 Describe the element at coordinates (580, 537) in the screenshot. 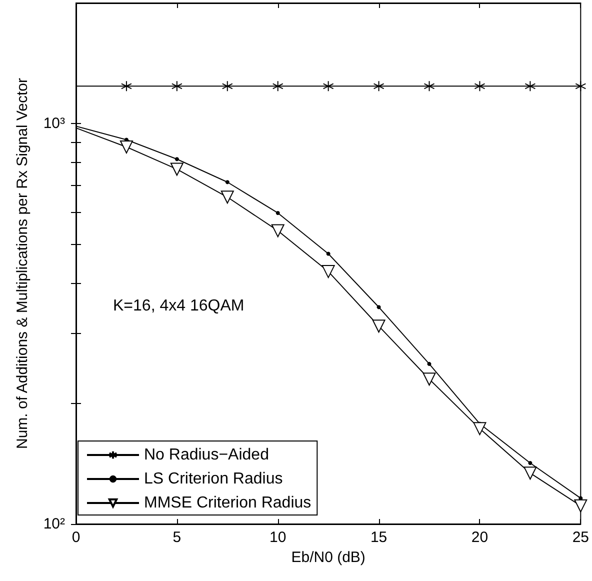

I see `x-tick-label: 25` at that location.